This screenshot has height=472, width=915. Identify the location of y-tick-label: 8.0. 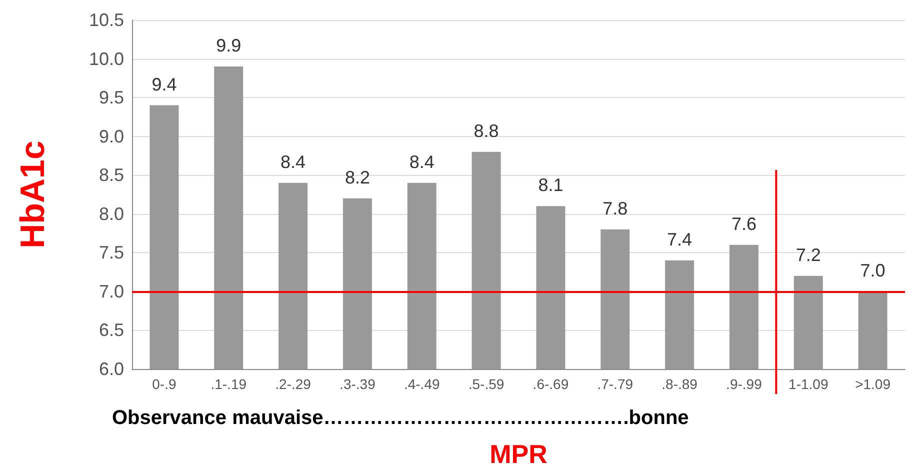
(111, 214).